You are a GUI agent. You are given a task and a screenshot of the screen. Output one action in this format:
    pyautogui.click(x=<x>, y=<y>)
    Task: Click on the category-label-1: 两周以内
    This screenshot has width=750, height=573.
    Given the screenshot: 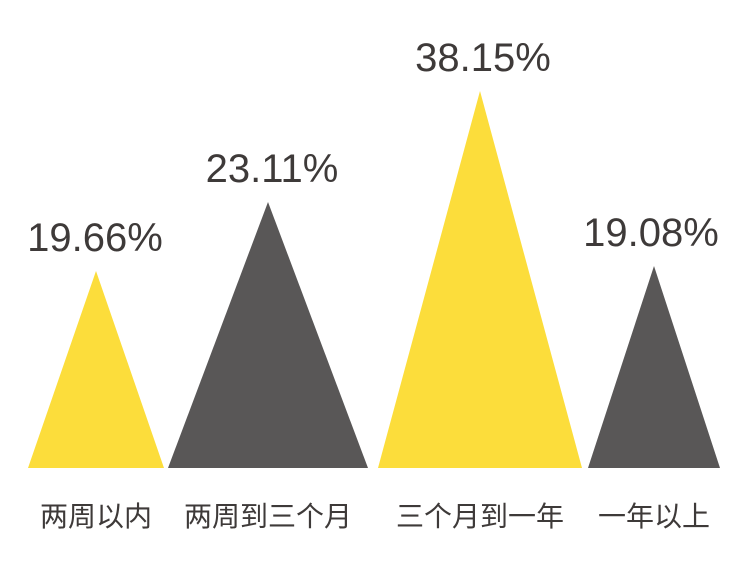 What is the action you would take?
    pyautogui.click(x=96, y=516)
    